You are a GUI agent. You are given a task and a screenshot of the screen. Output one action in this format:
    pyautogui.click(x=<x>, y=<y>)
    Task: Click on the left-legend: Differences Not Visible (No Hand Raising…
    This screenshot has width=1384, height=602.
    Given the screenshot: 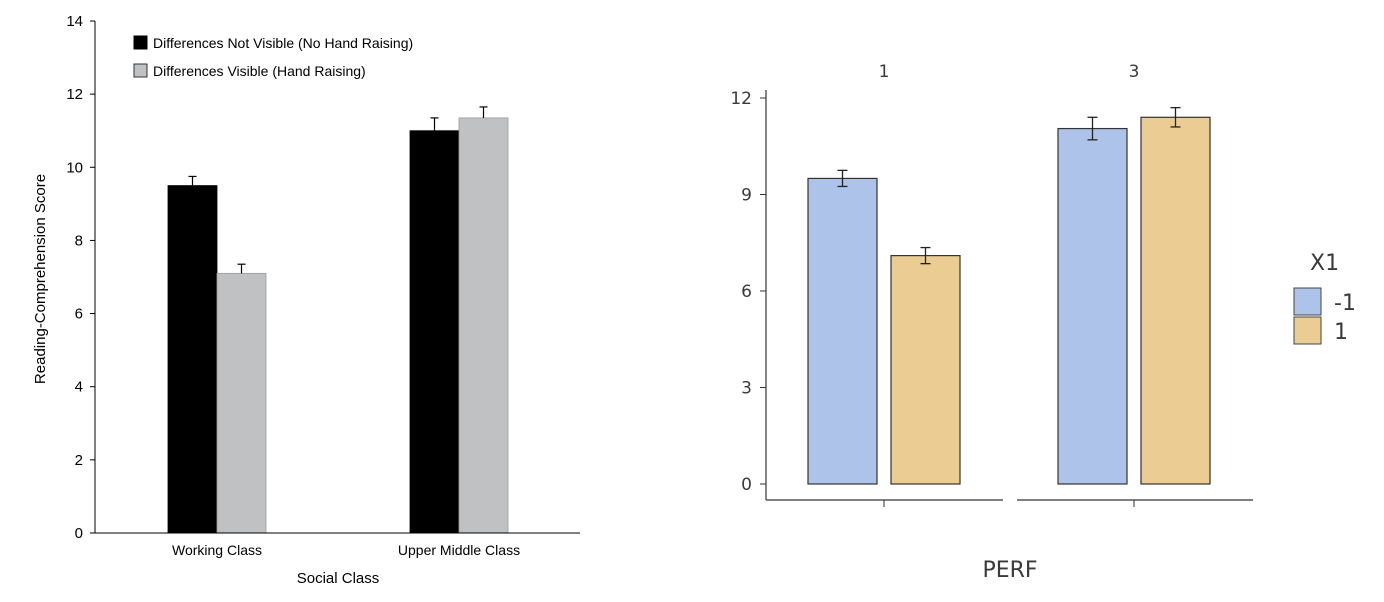 What is the action you would take?
    pyautogui.click(x=273, y=57)
    